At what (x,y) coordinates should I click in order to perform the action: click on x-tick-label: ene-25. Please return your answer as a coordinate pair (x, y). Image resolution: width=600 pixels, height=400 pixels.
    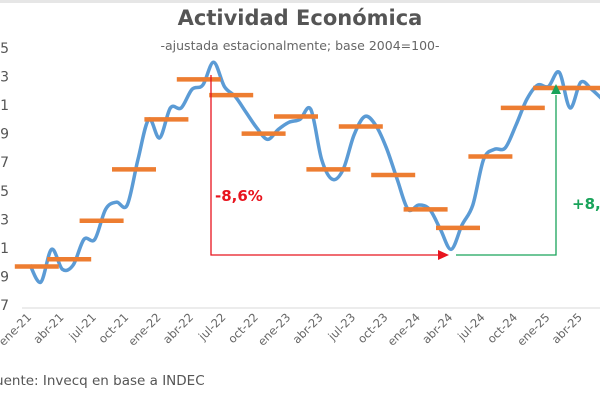
    Looking at the image, I should click on (533, 329).